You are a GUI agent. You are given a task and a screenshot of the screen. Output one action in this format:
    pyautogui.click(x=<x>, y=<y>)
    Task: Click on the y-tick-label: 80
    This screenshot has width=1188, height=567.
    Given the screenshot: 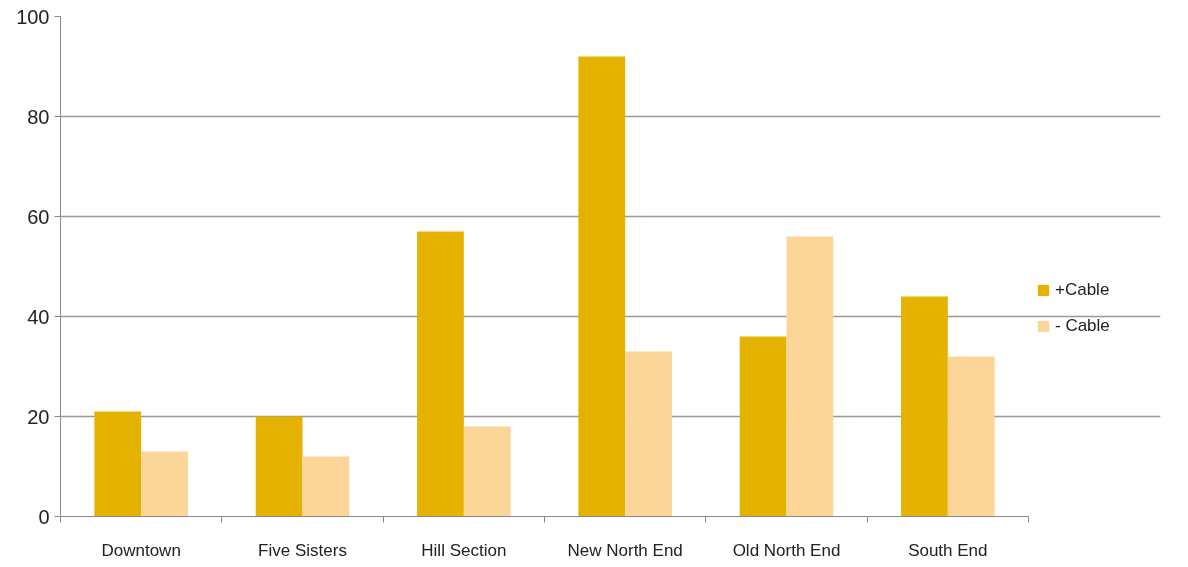 What is the action you would take?
    pyautogui.click(x=38, y=116)
    